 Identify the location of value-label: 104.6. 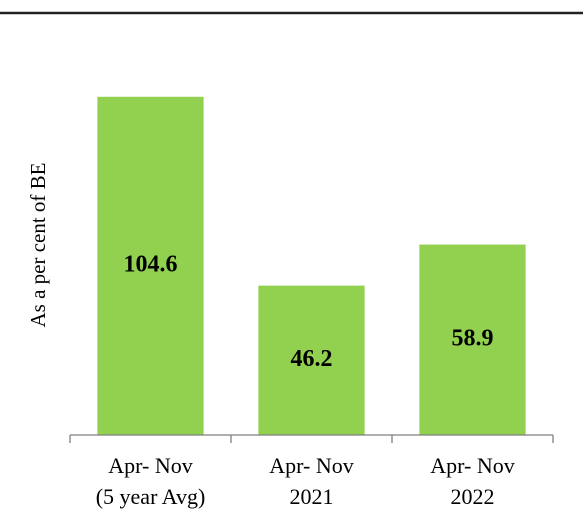
(151, 264).